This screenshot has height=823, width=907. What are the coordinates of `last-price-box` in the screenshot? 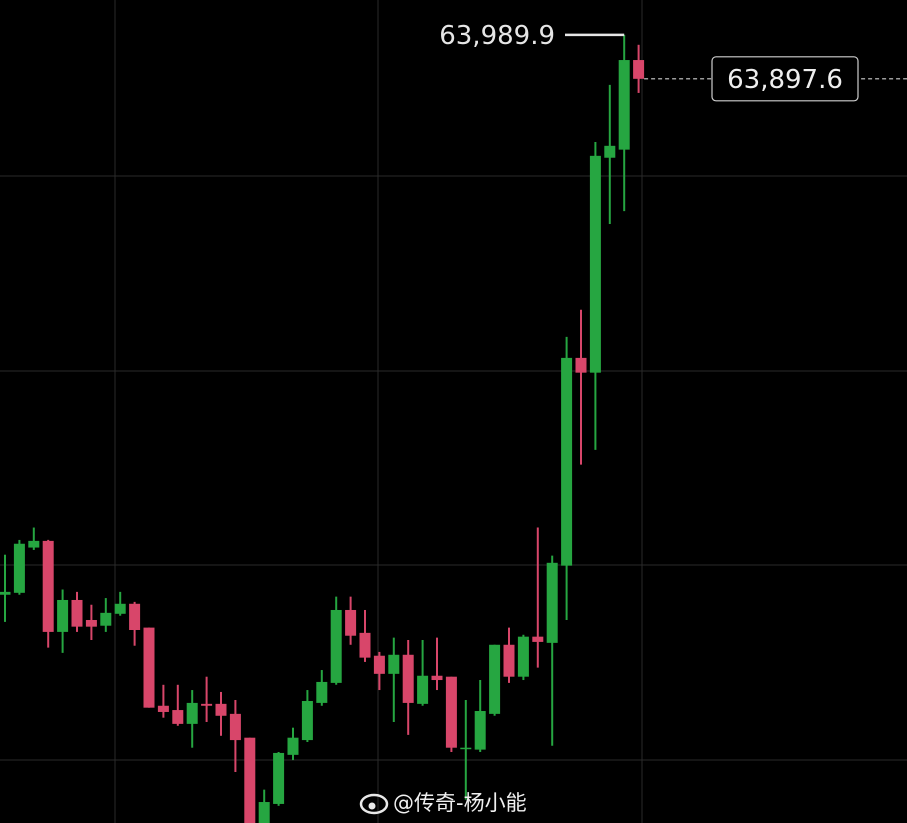 It's located at (785, 79).